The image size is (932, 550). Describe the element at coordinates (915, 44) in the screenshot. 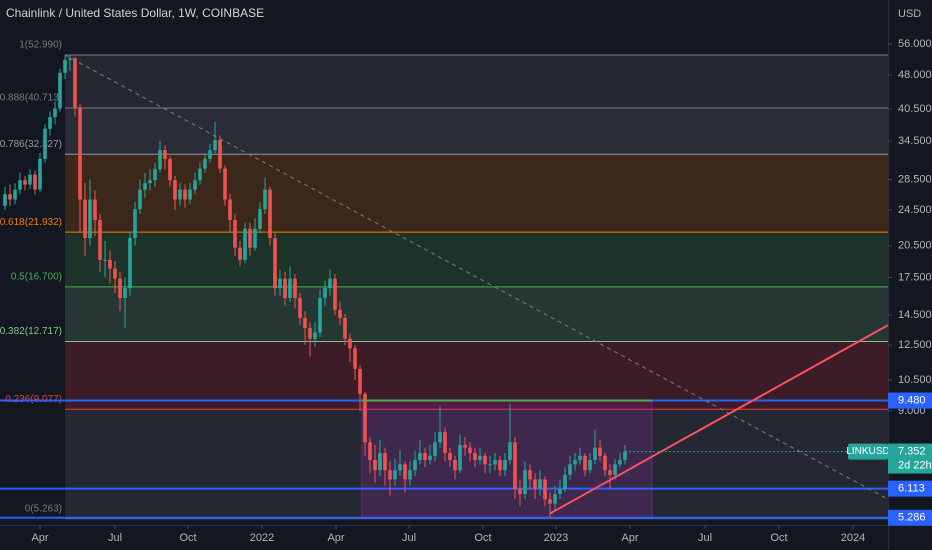

I see `y-tick-label: 56.000` at that location.